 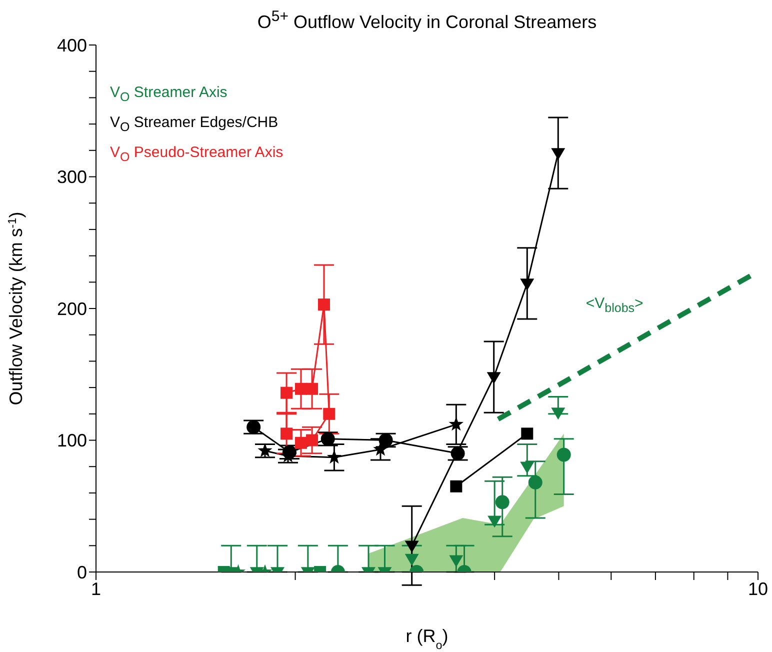 I want to click on text: V$_{O}$ Pseudo-Streamer Axis, so click(x=197, y=154).